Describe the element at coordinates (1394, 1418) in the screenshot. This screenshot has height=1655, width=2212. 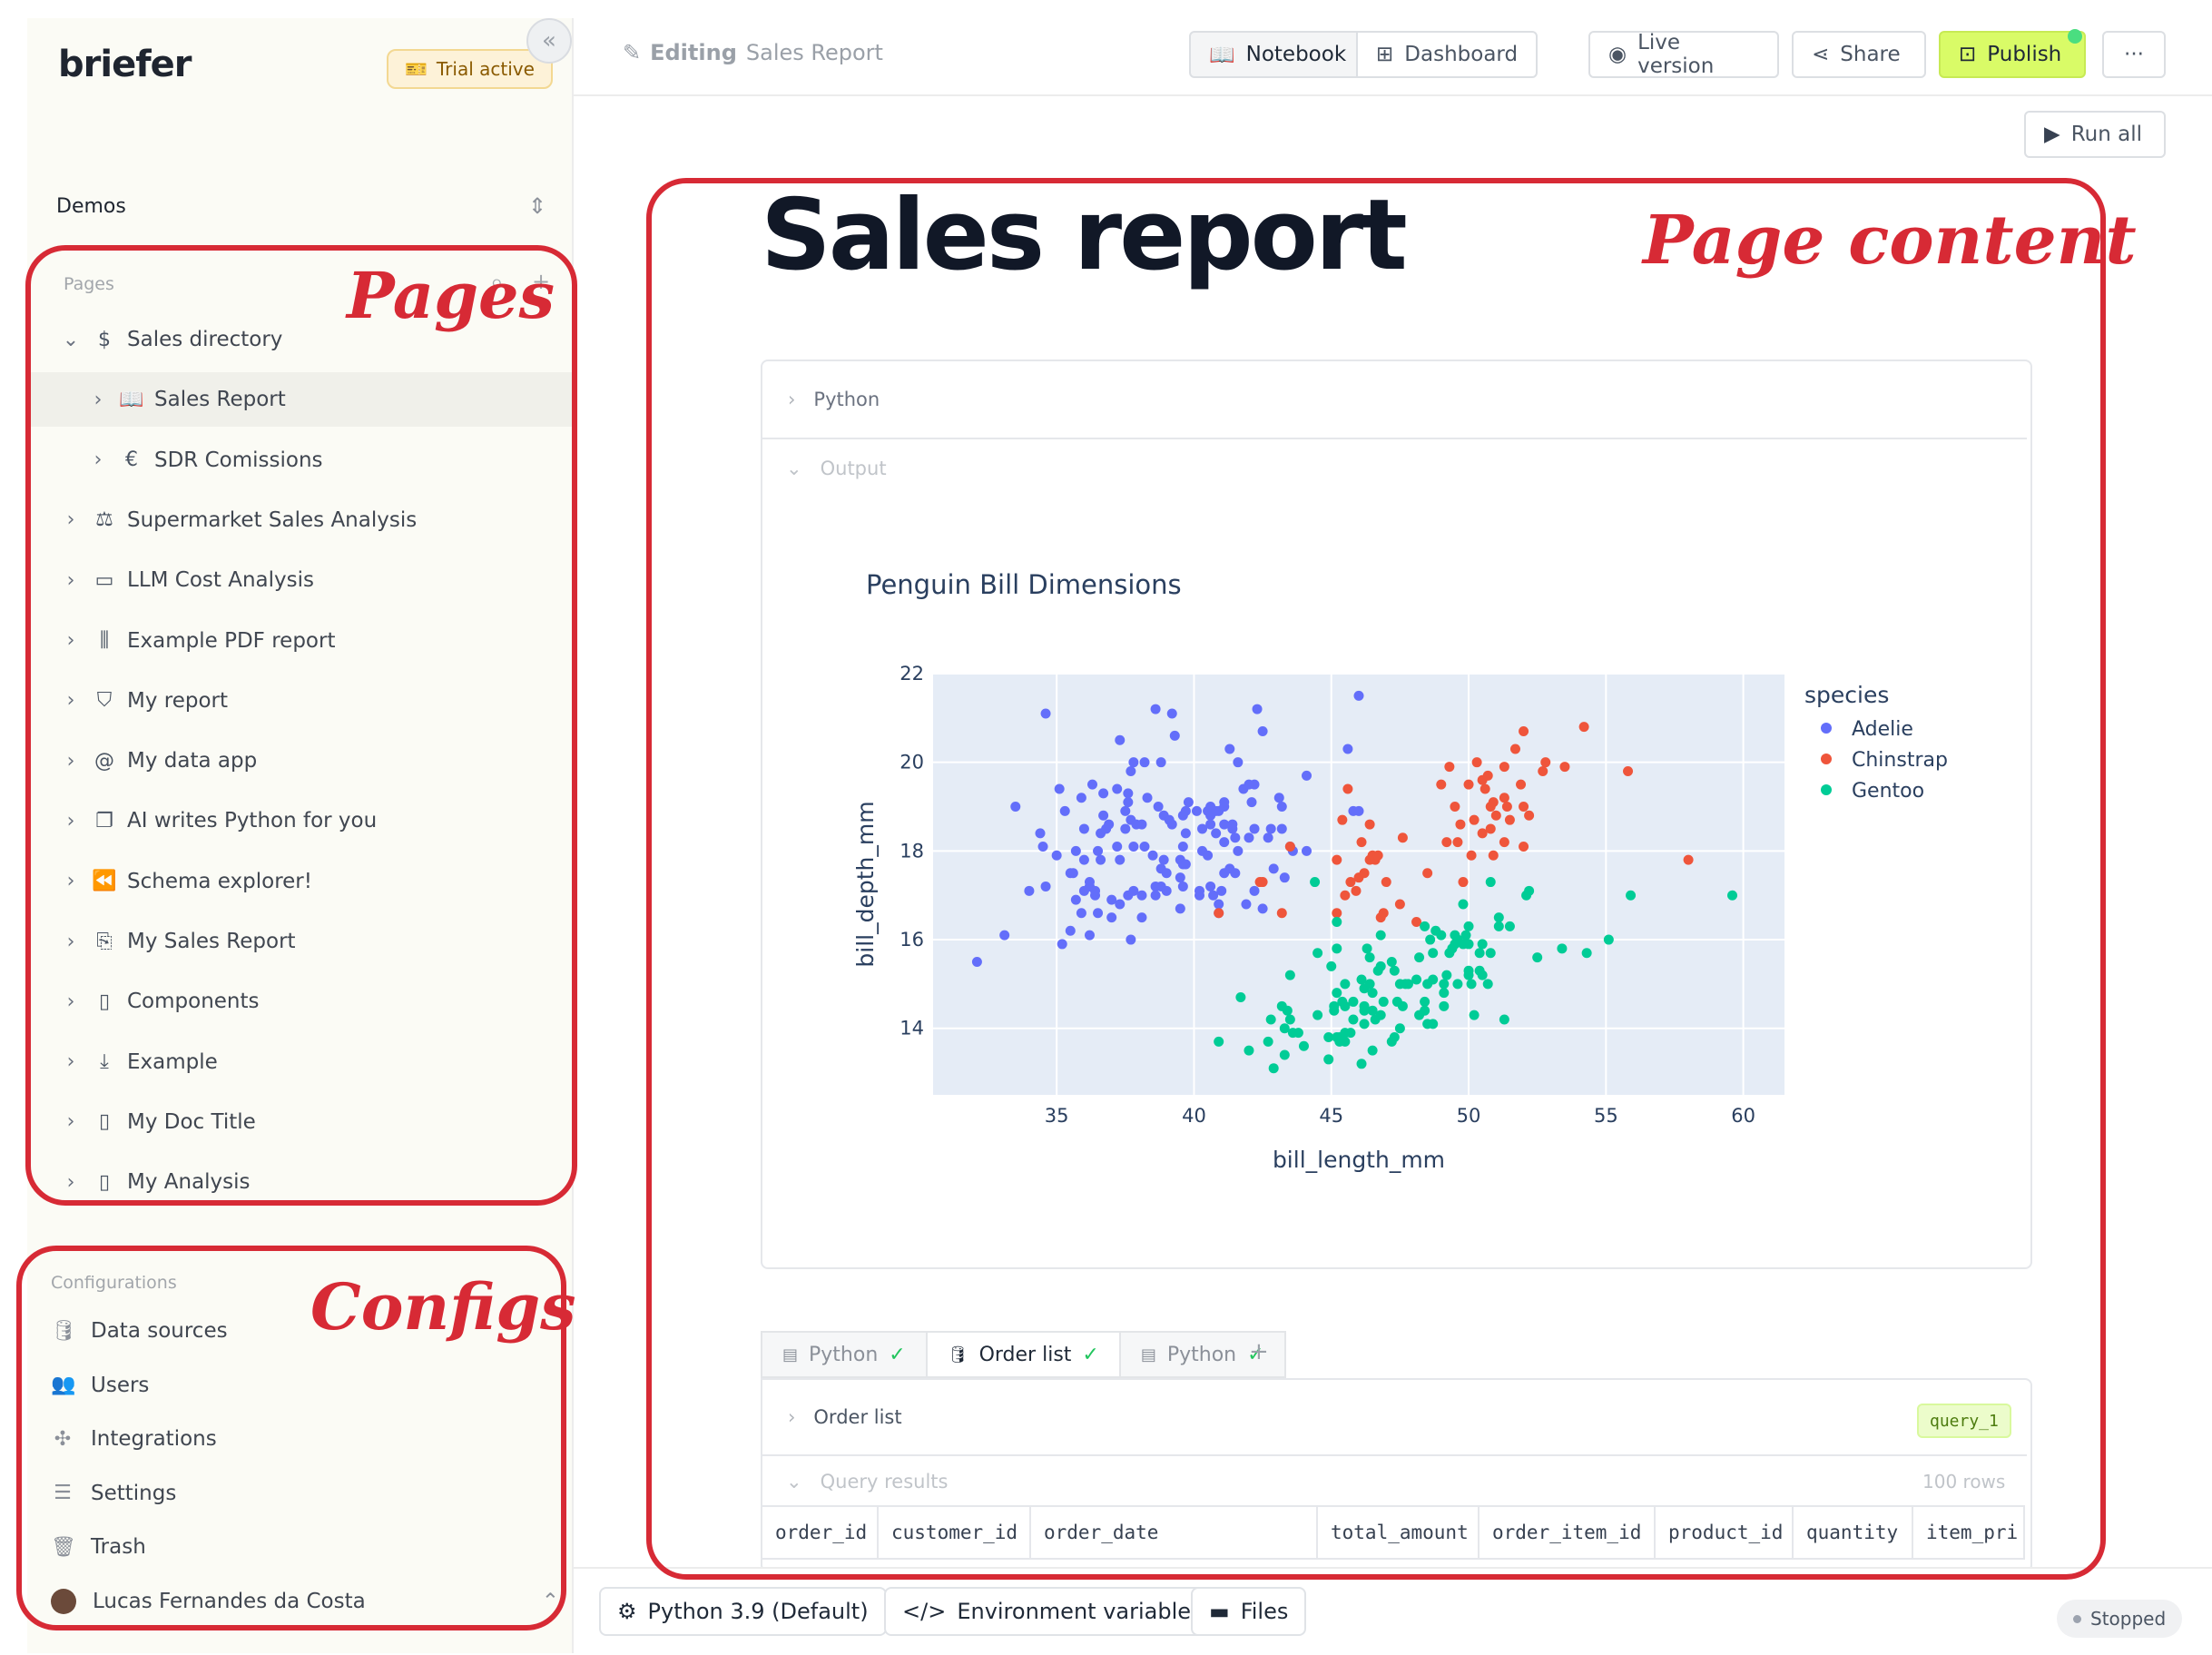
I see `sql-block-header: › Order list` at that location.